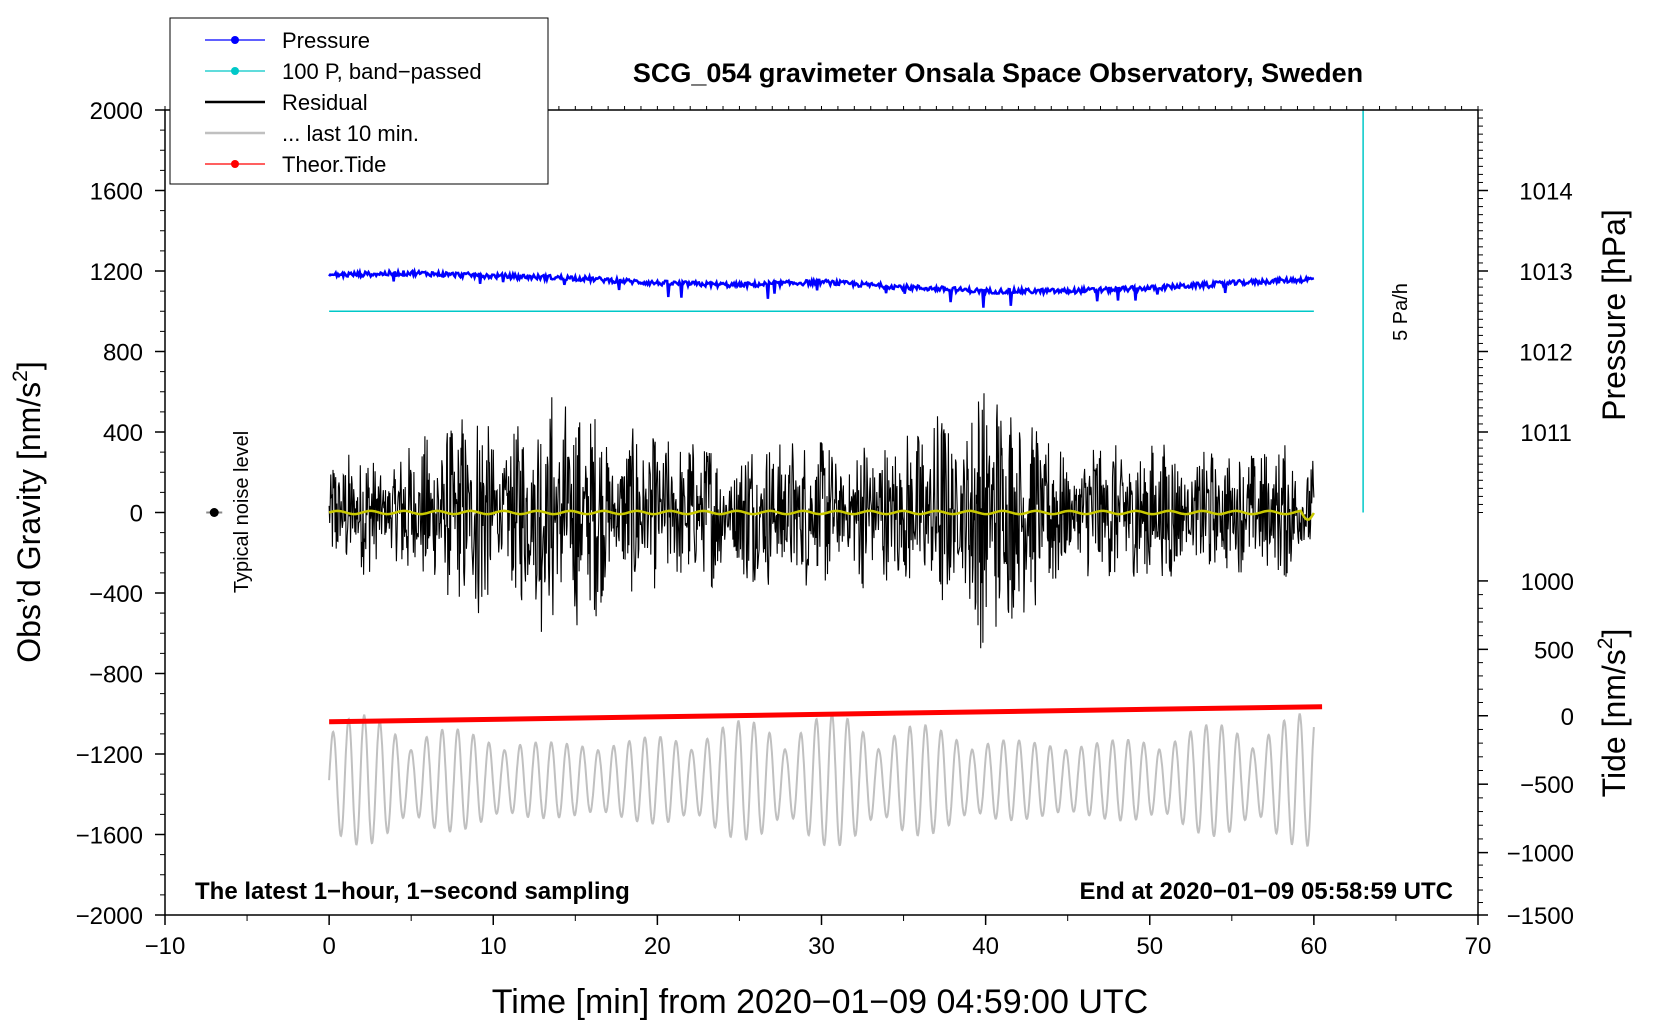 This screenshot has width=1660, height=1025. What do you see at coordinates (821, 515) in the screenshot?
I see `series-residual-lowpass` at bounding box center [821, 515].